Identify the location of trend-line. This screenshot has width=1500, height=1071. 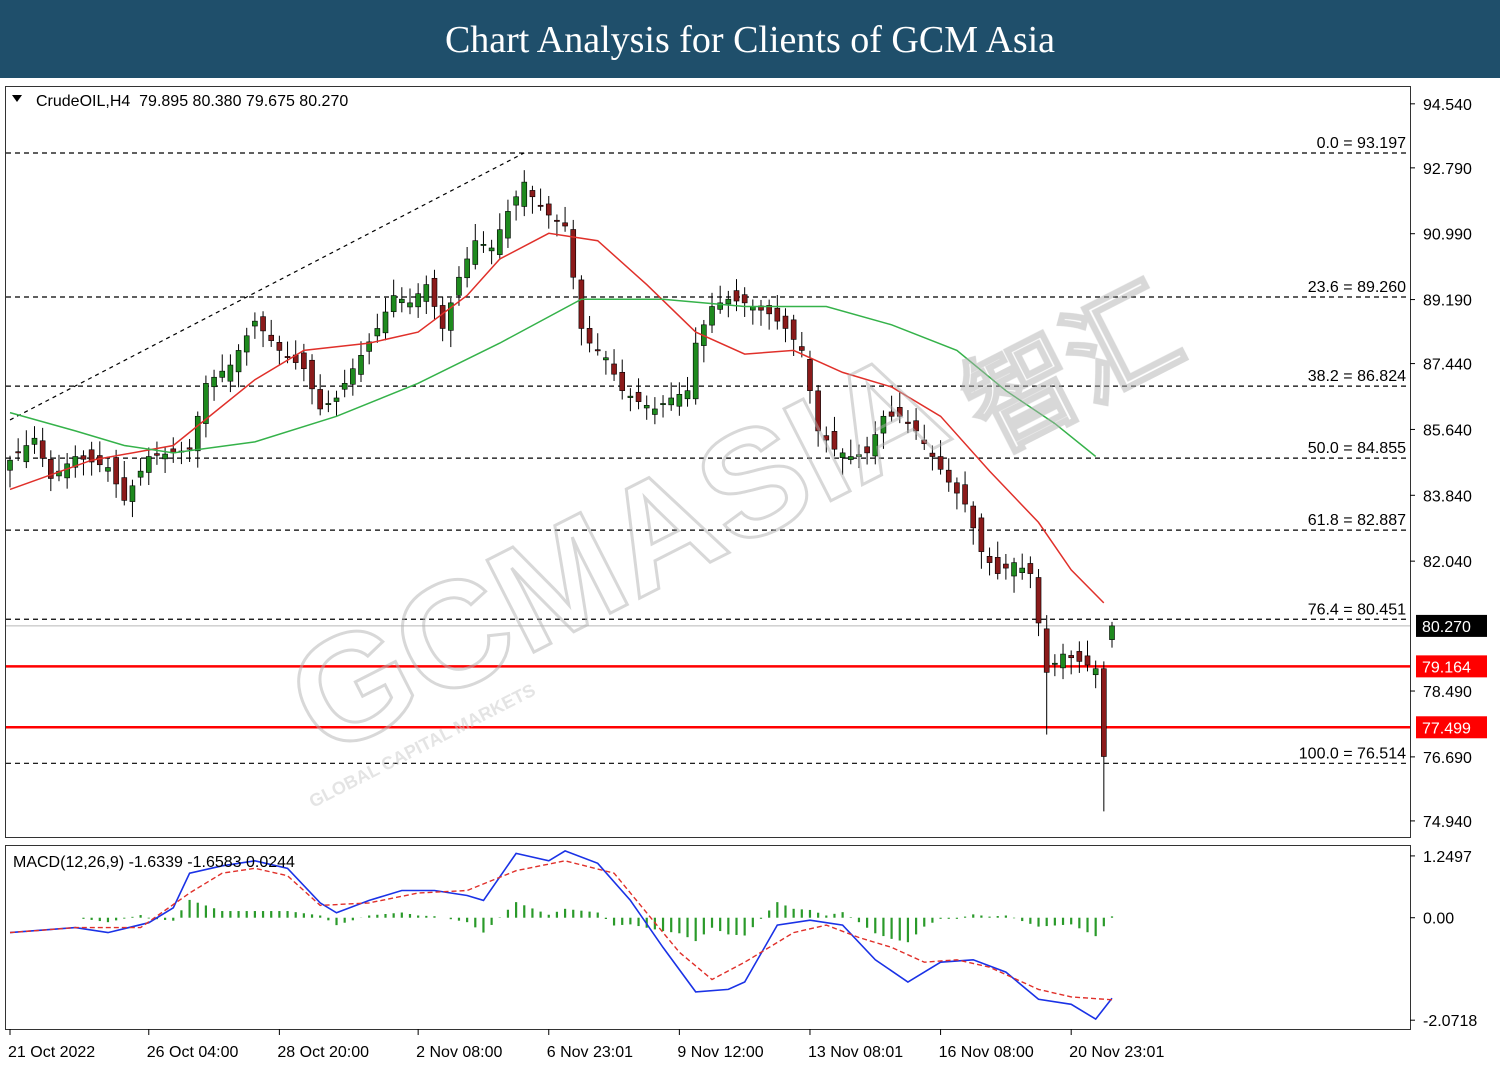
(267, 286).